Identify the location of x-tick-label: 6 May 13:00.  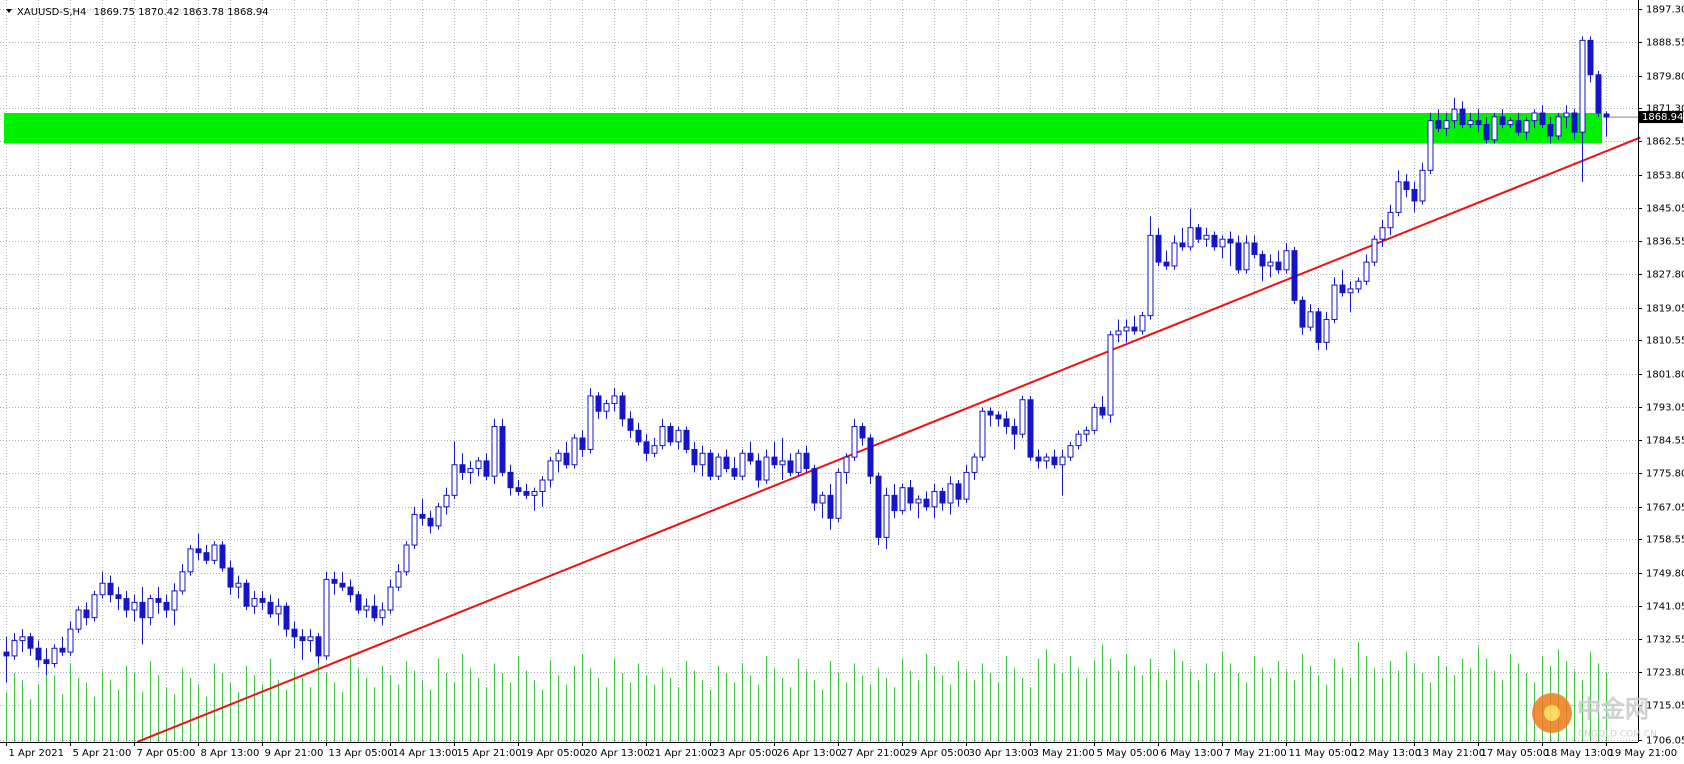
(1192, 753).